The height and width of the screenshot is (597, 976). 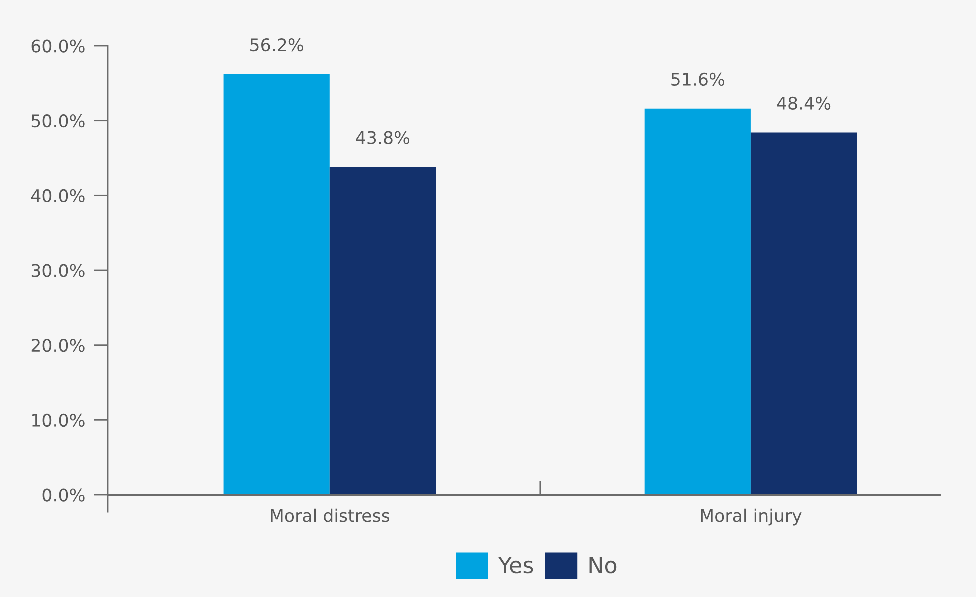 What do you see at coordinates (751, 517) in the screenshot?
I see `x-tick-label: Moral injury` at bounding box center [751, 517].